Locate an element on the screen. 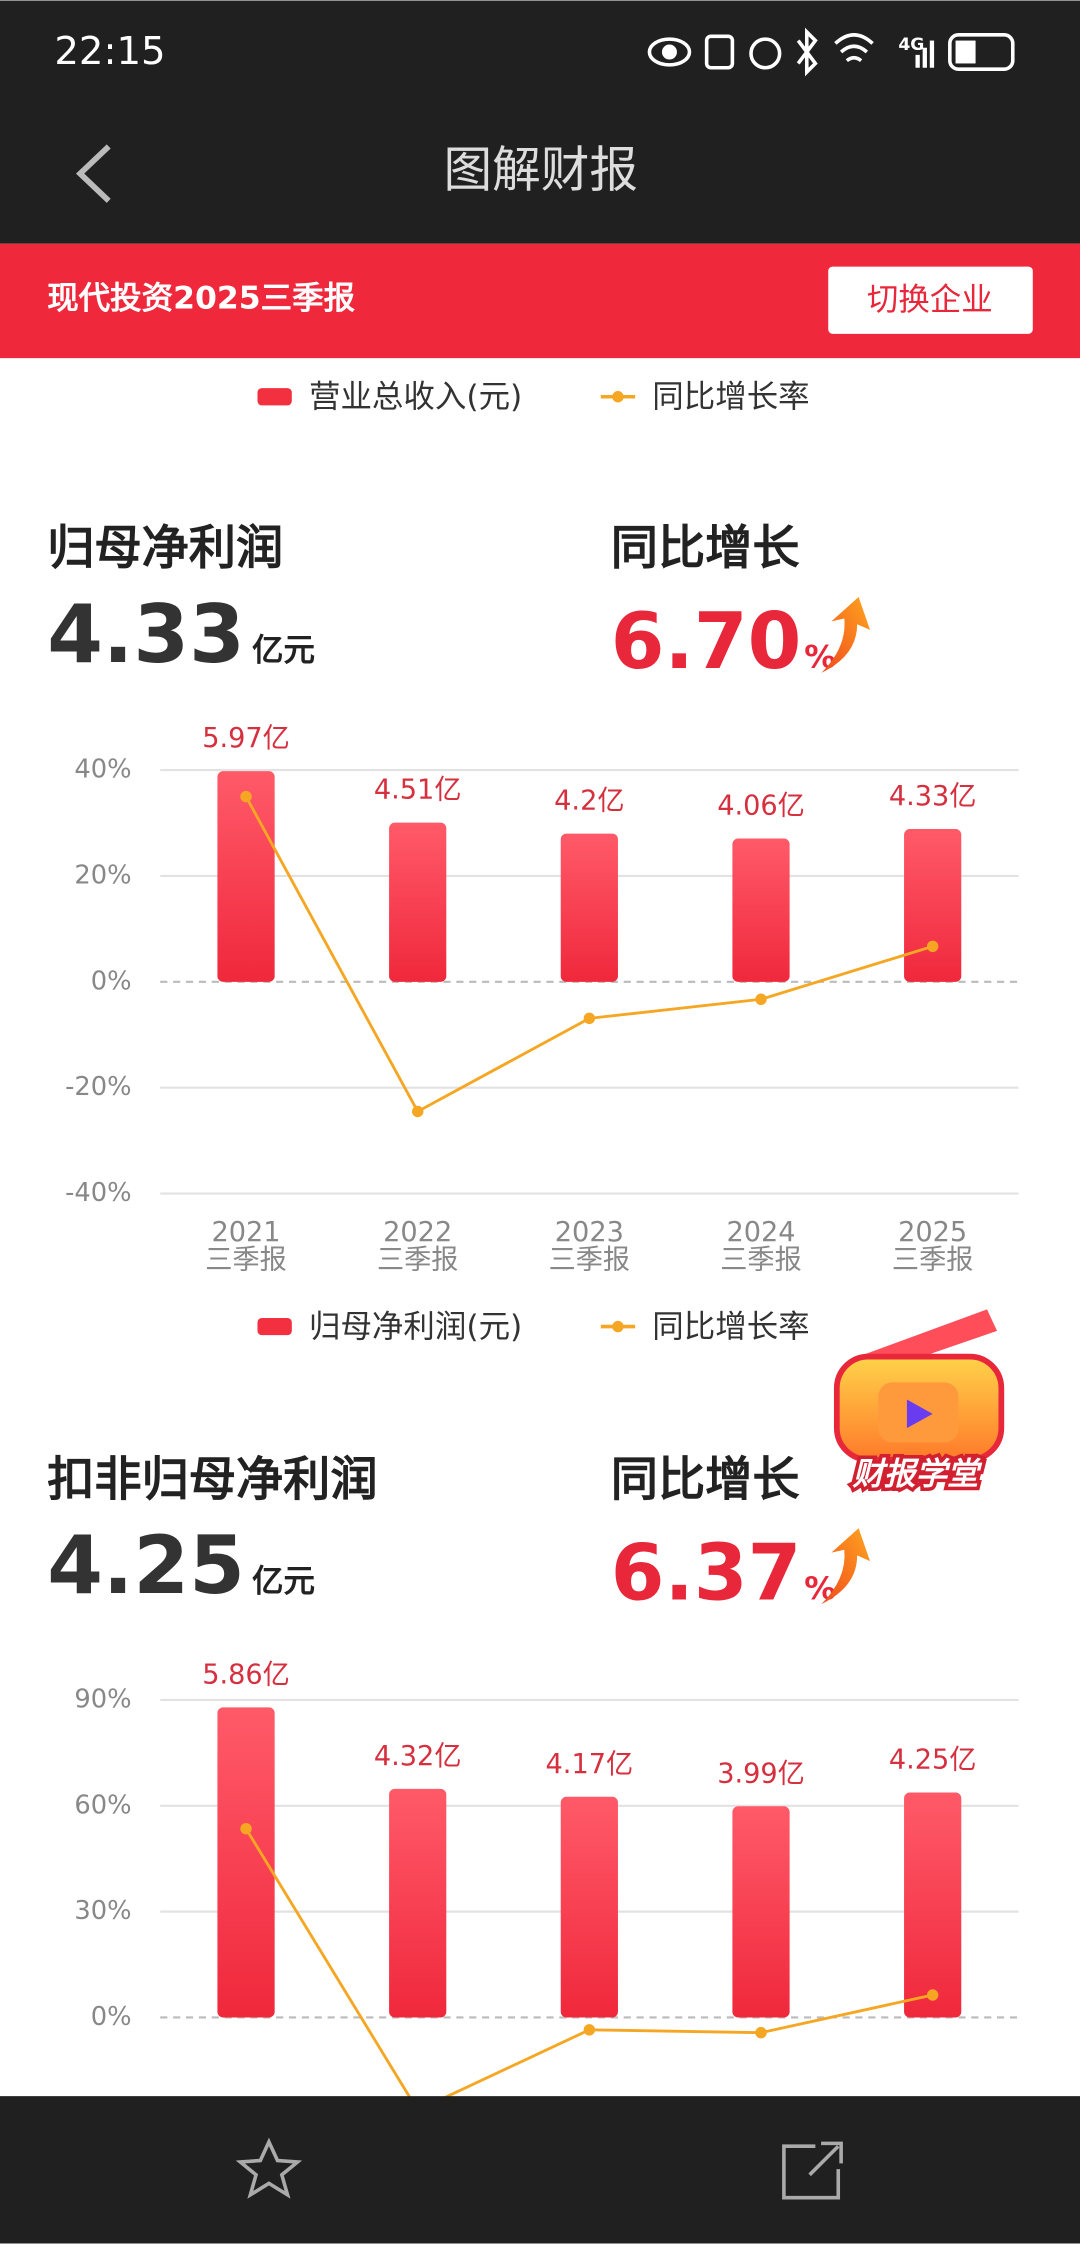 Image resolution: width=1080 pixels, height=2244 pixels. headline-value: 4.25 is located at coordinates (146, 1565).